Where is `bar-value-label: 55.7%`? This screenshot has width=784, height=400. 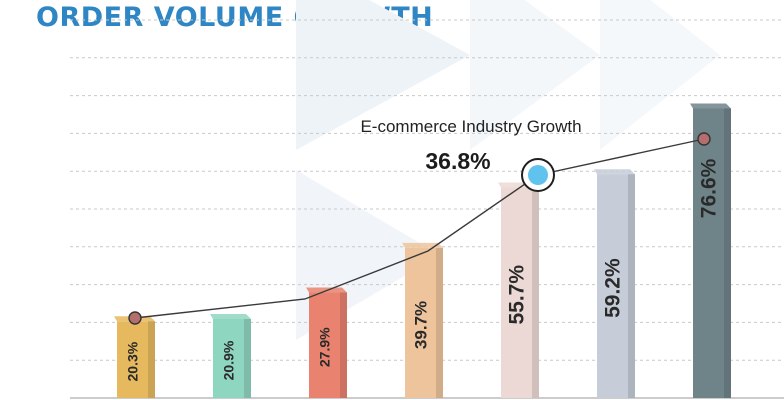
bar-value-label: 55.7% is located at coordinates (517, 295).